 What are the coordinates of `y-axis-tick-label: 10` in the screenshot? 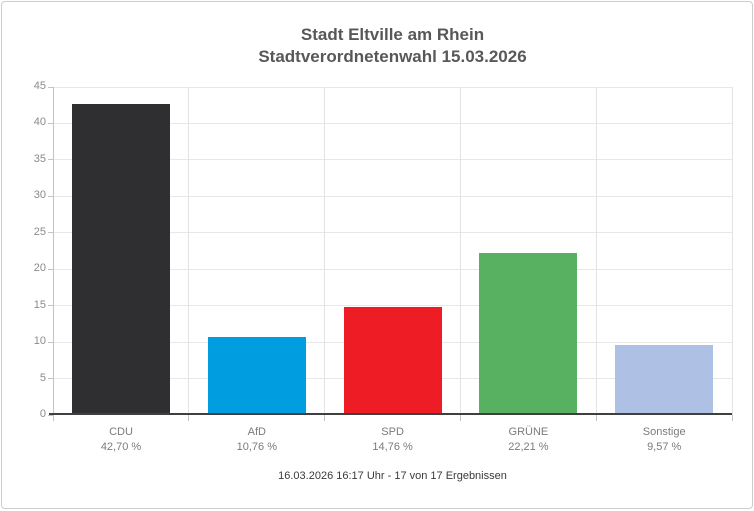 It's located at (39, 341).